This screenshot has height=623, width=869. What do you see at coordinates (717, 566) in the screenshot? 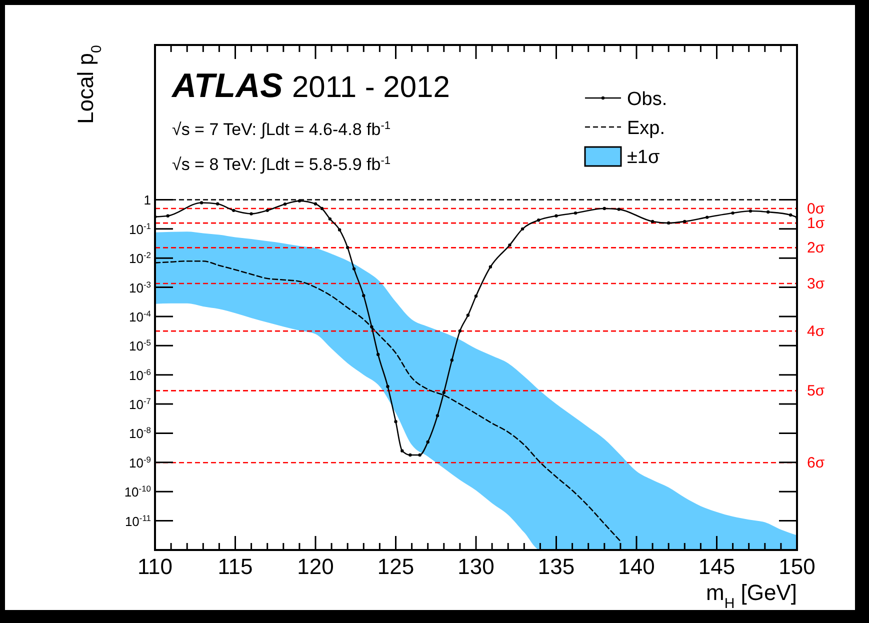
I see `x-tick-label: 145` at bounding box center [717, 566].